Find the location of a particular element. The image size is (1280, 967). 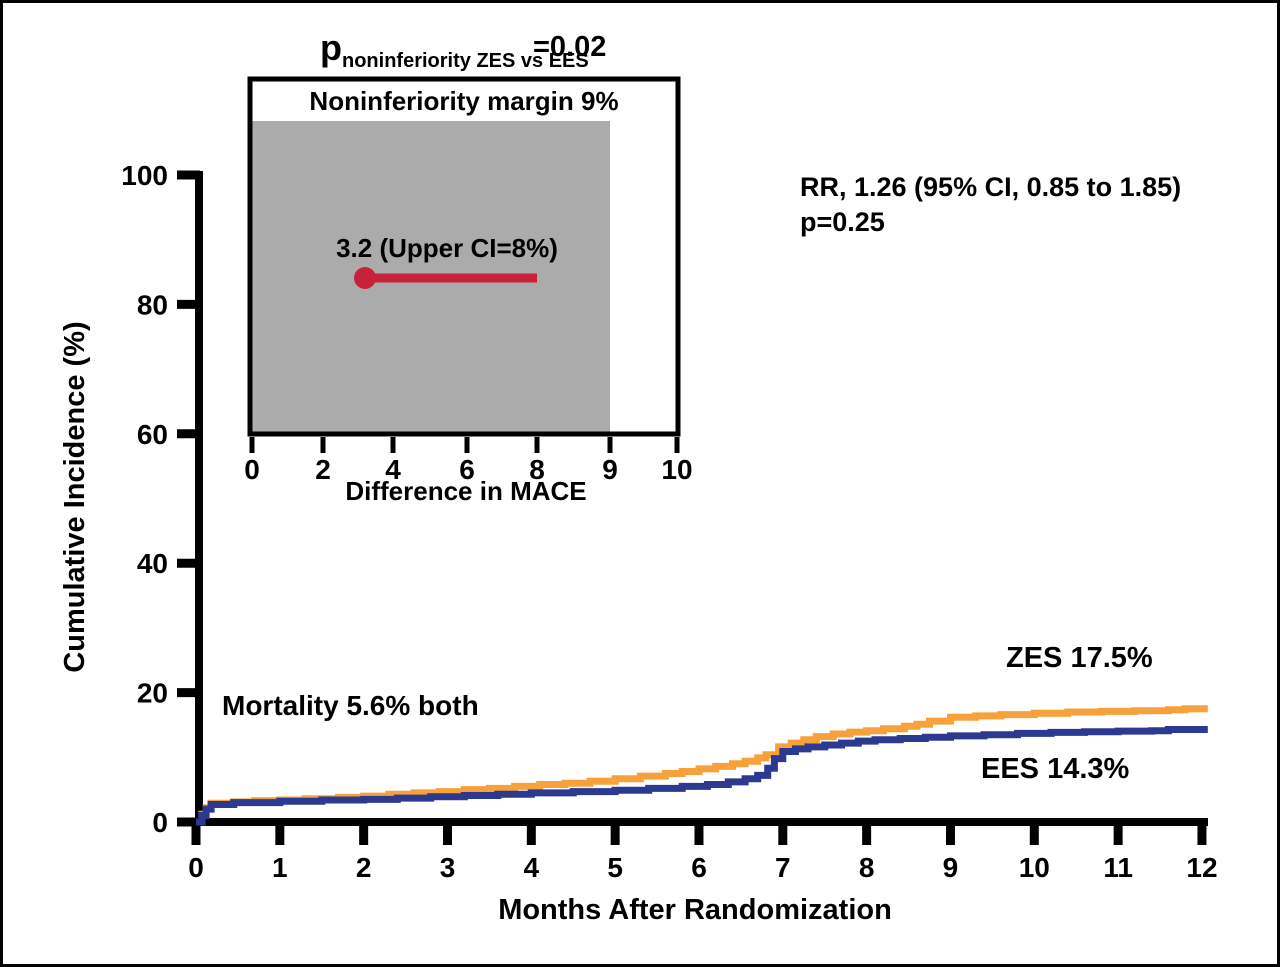

x-tick-label: 6 is located at coordinates (699, 867).